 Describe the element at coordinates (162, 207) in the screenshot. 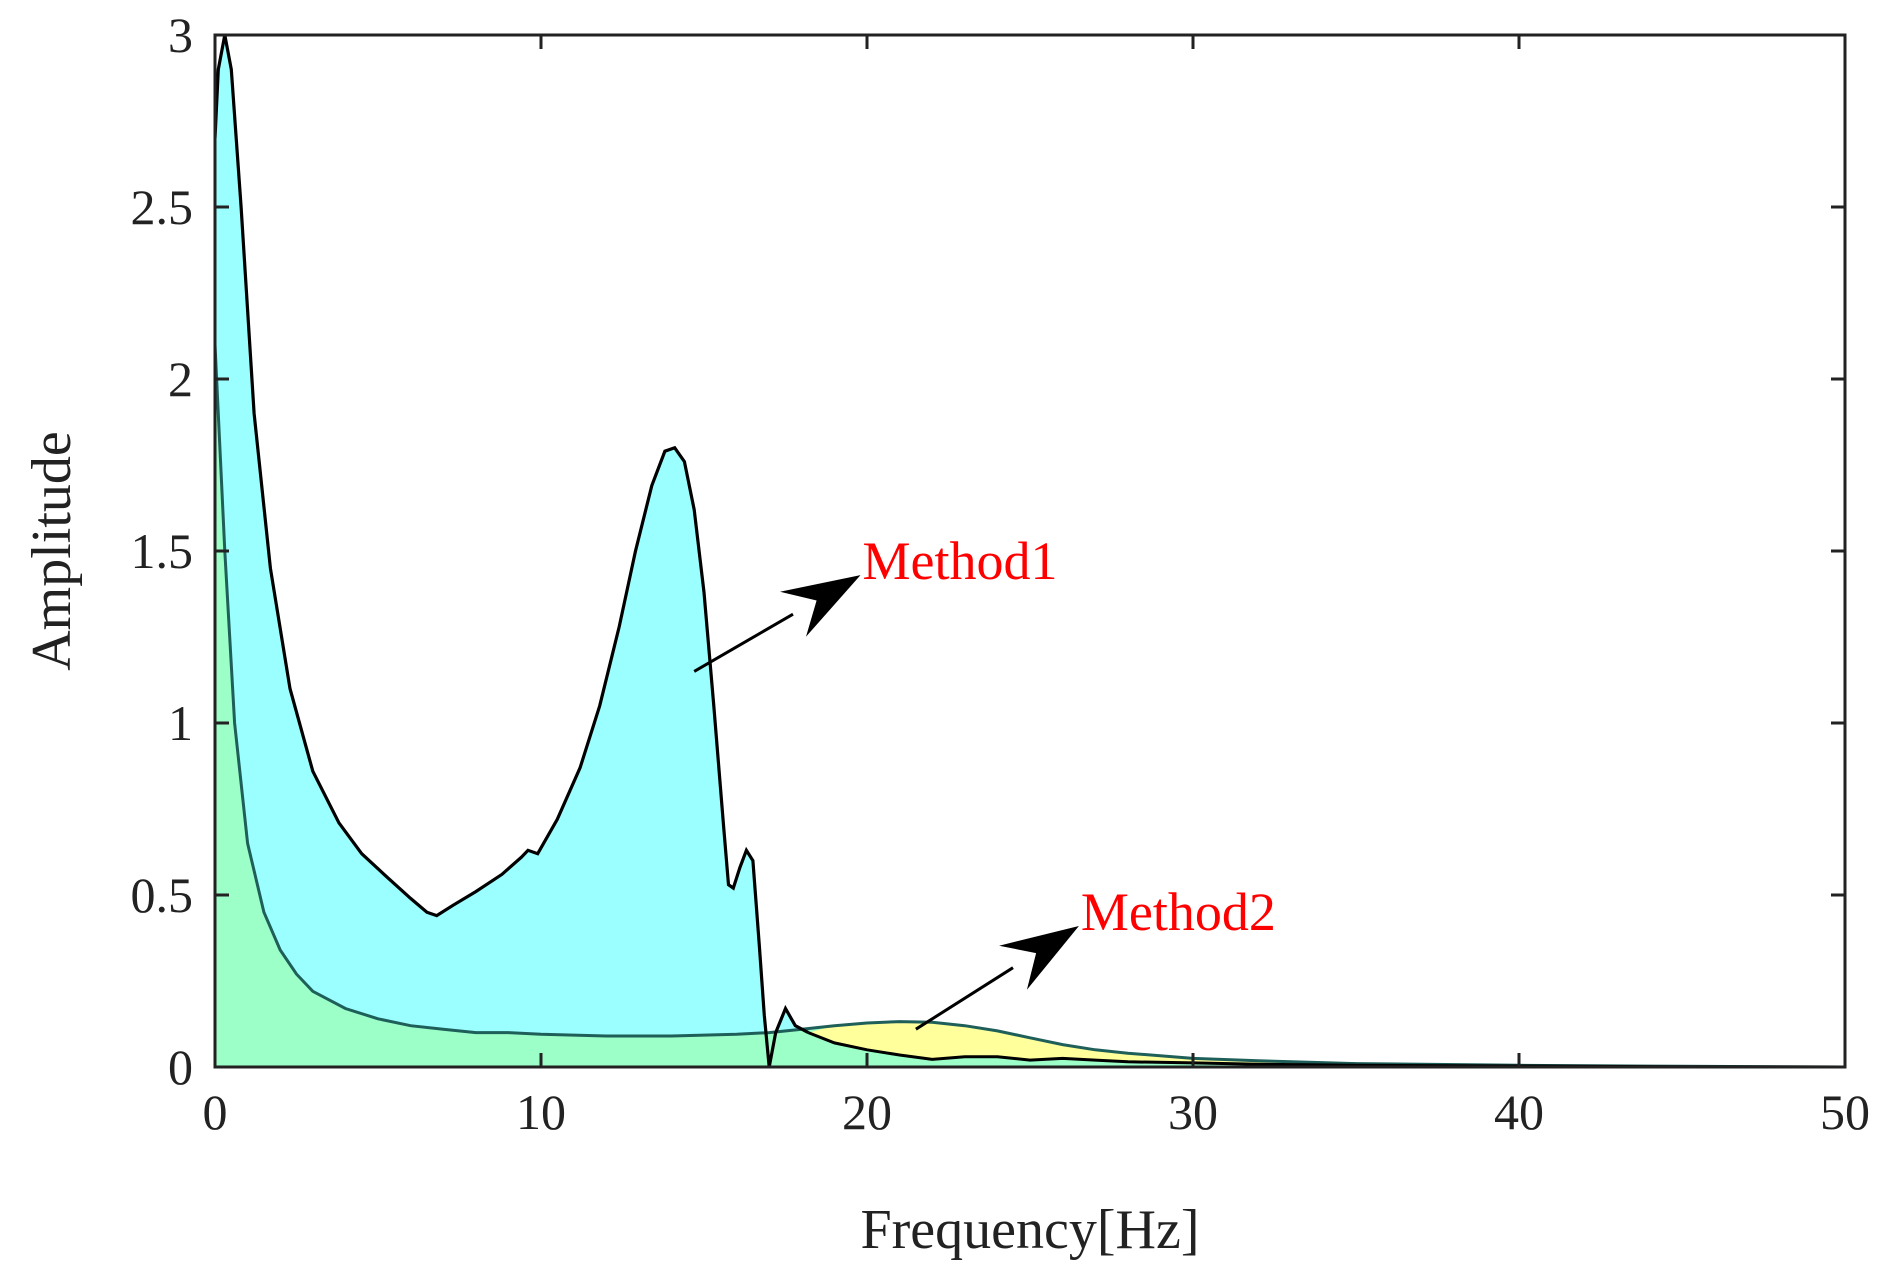

I see `y-tick-label: 2.5` at that location.